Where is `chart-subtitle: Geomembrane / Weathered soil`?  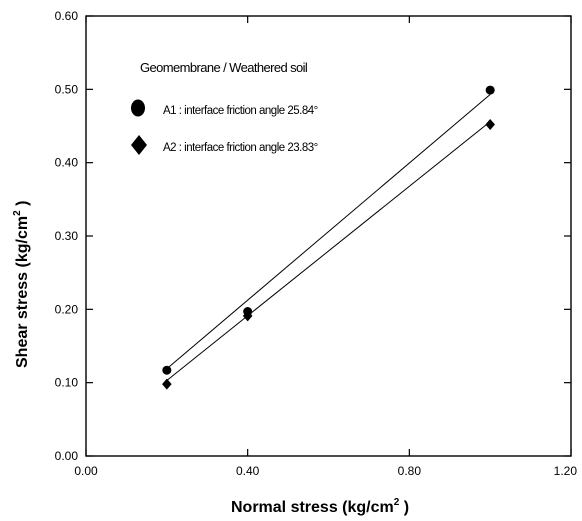
chart-subtitle: Geomembrane / Weathered soil is located at coordinates (224, 67).